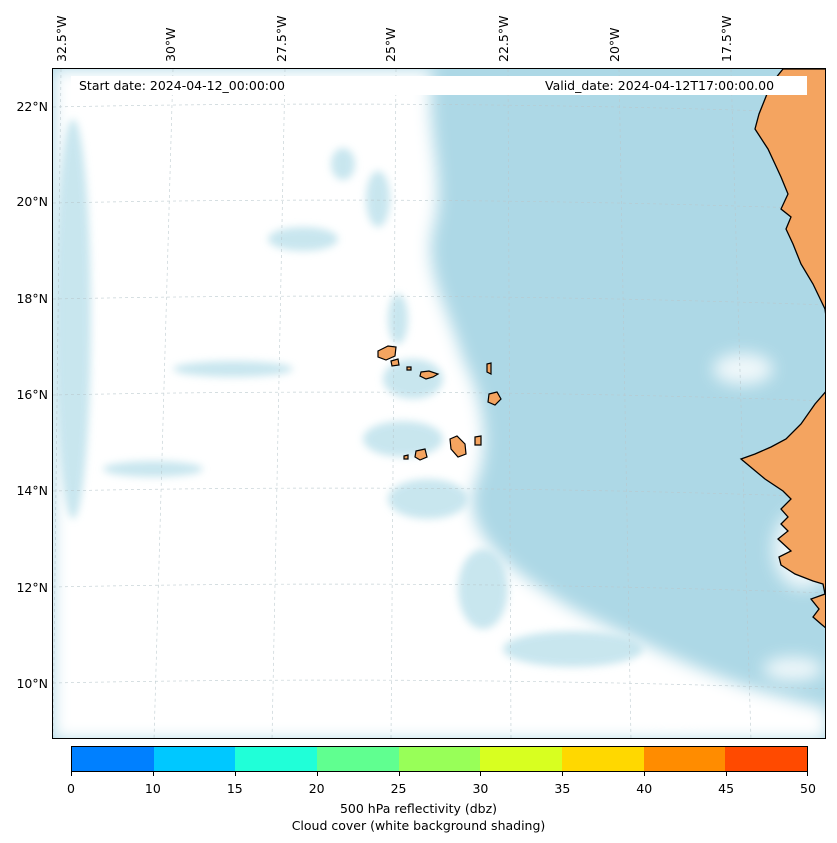  I want to click on island-santiago, so click(458, 446).